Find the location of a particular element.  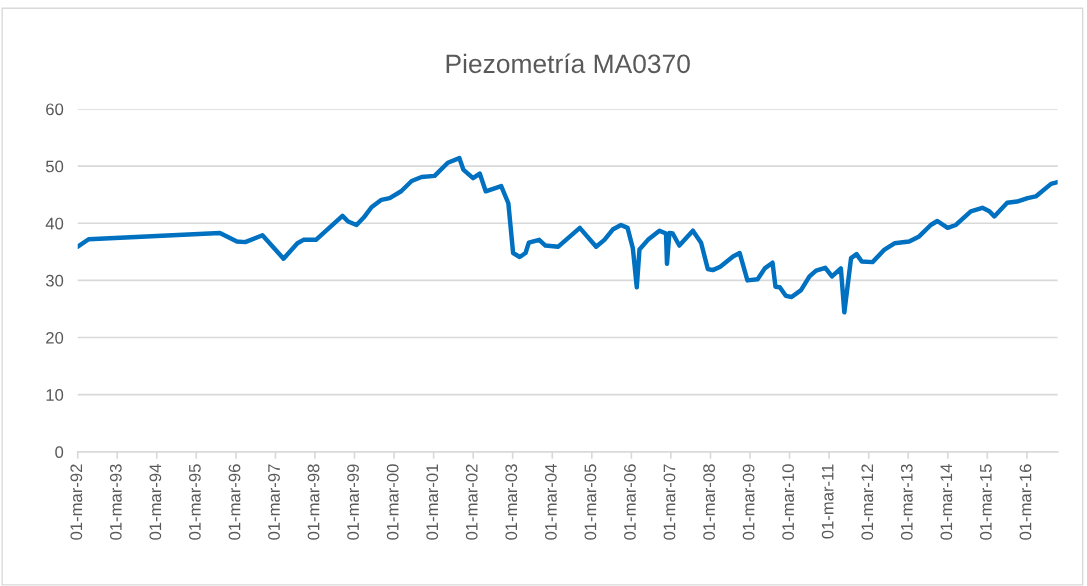

x-tick-label: 01-mar-02 is located at coordinates (471, 502).